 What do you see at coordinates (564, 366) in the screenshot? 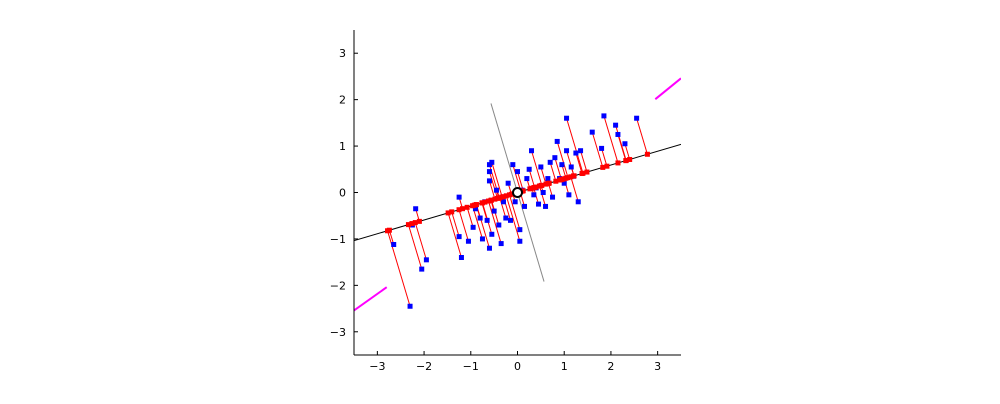
I see `x-tick-label: 1` at bounding box center [564, 366].